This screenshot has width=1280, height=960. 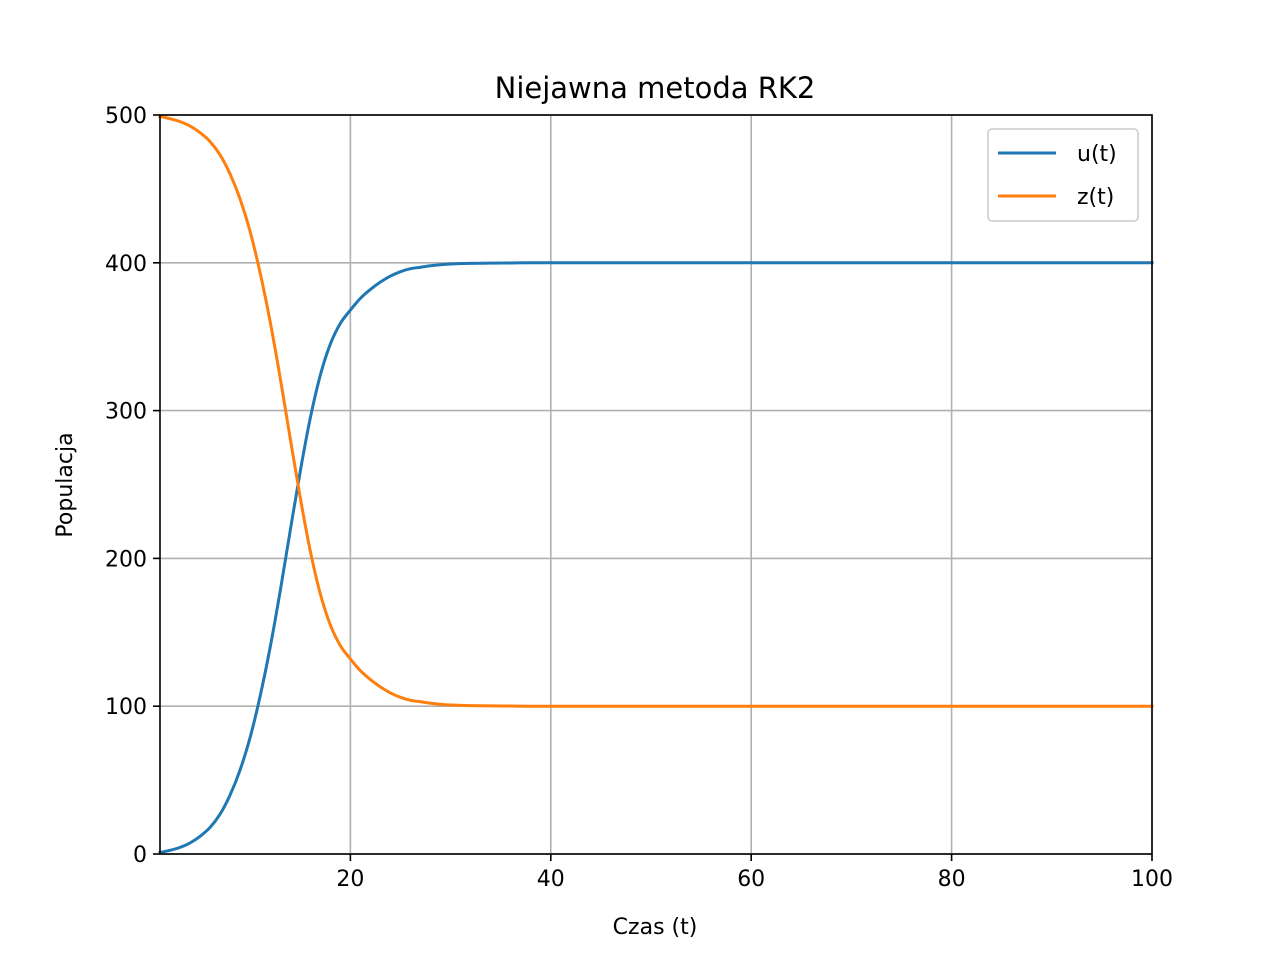 What do you see at coordinates (65, 484) in the screenshot?
I see `y-axis-label: Populacja` at bounding box center [65, 484].